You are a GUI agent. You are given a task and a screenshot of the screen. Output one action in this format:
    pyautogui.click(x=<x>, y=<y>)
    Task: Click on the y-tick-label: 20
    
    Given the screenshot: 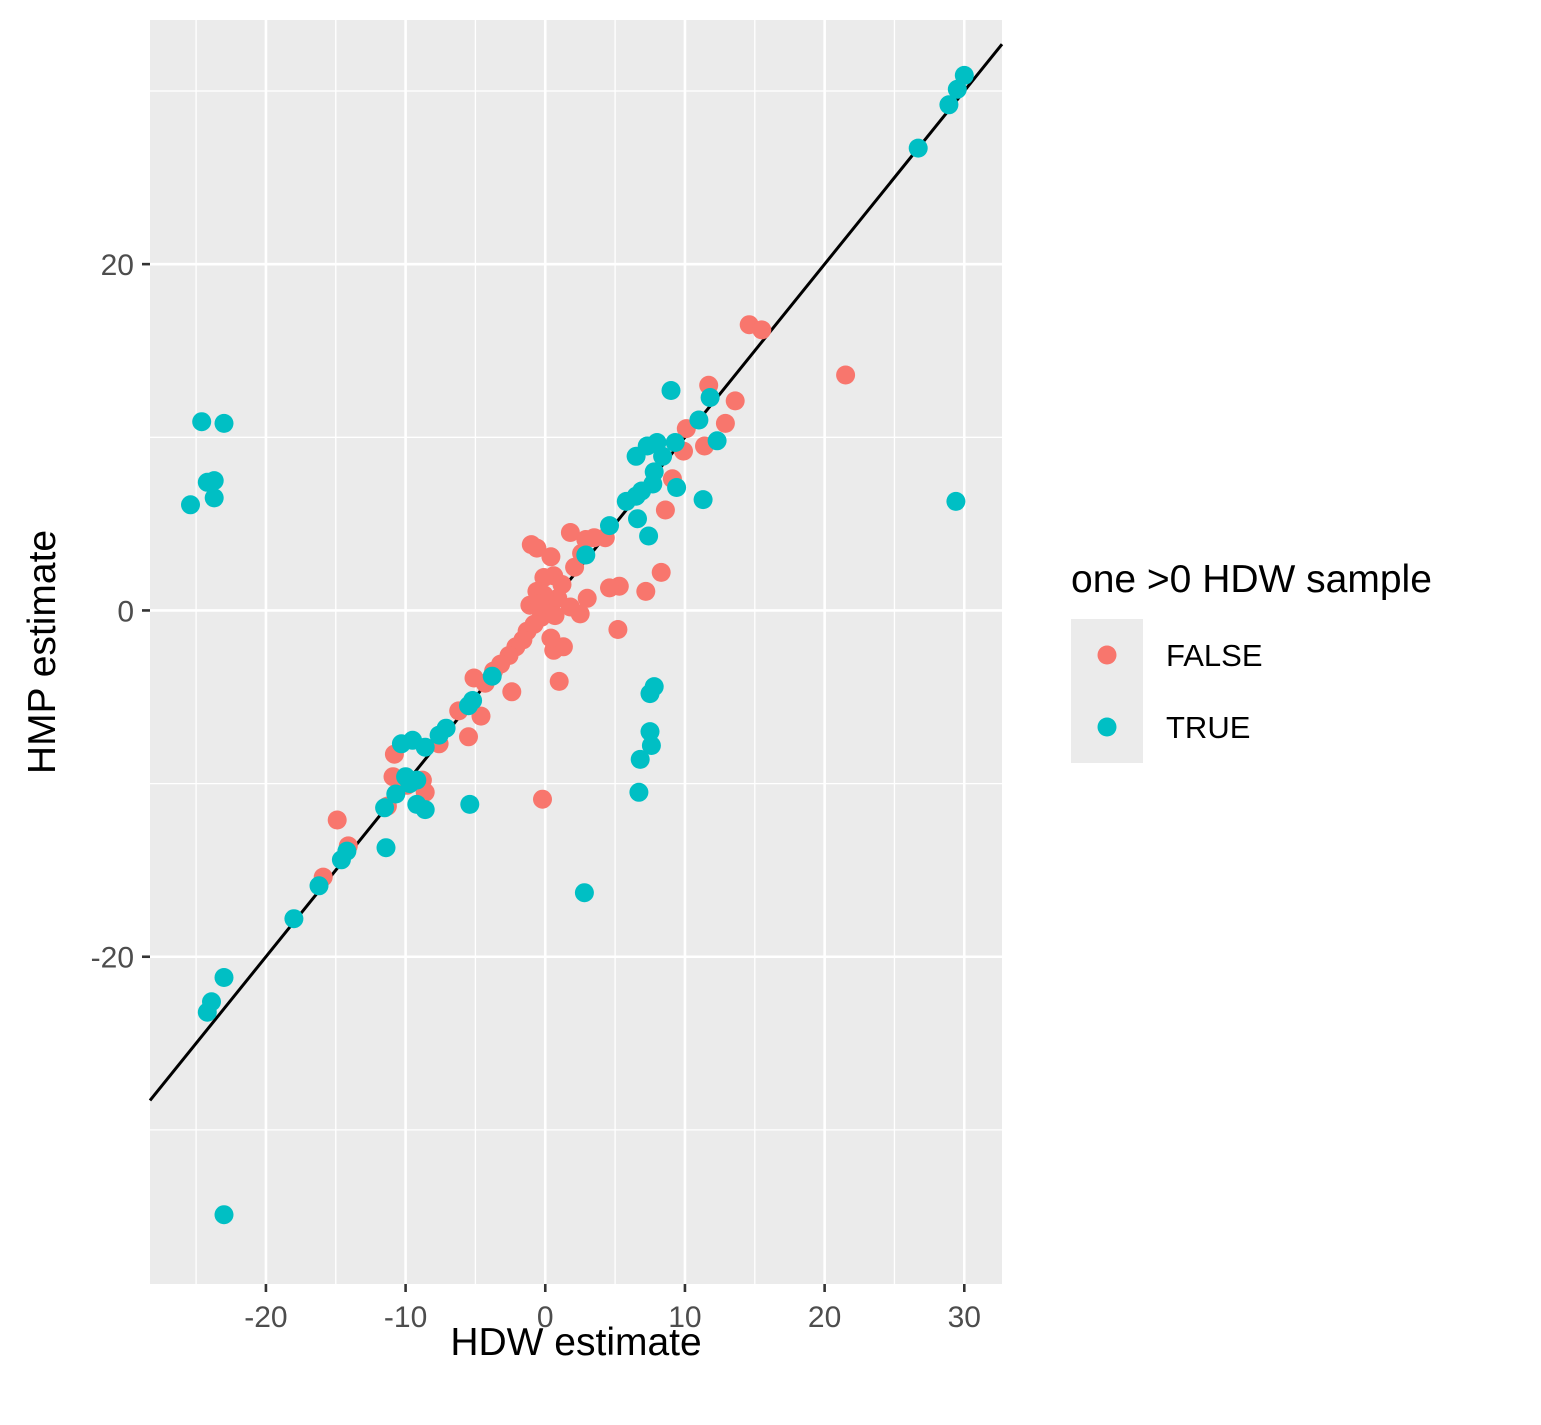 What is the action you would take?
    pyautogui.click(x=117, y=265)
    